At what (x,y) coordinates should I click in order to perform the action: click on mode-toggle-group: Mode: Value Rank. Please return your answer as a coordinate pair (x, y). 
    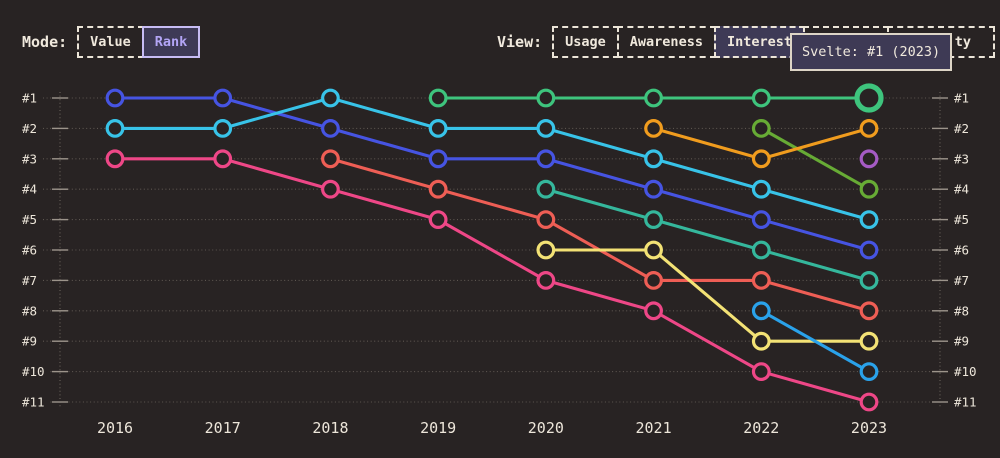
    Looking at the image, I should click on (111, 42).